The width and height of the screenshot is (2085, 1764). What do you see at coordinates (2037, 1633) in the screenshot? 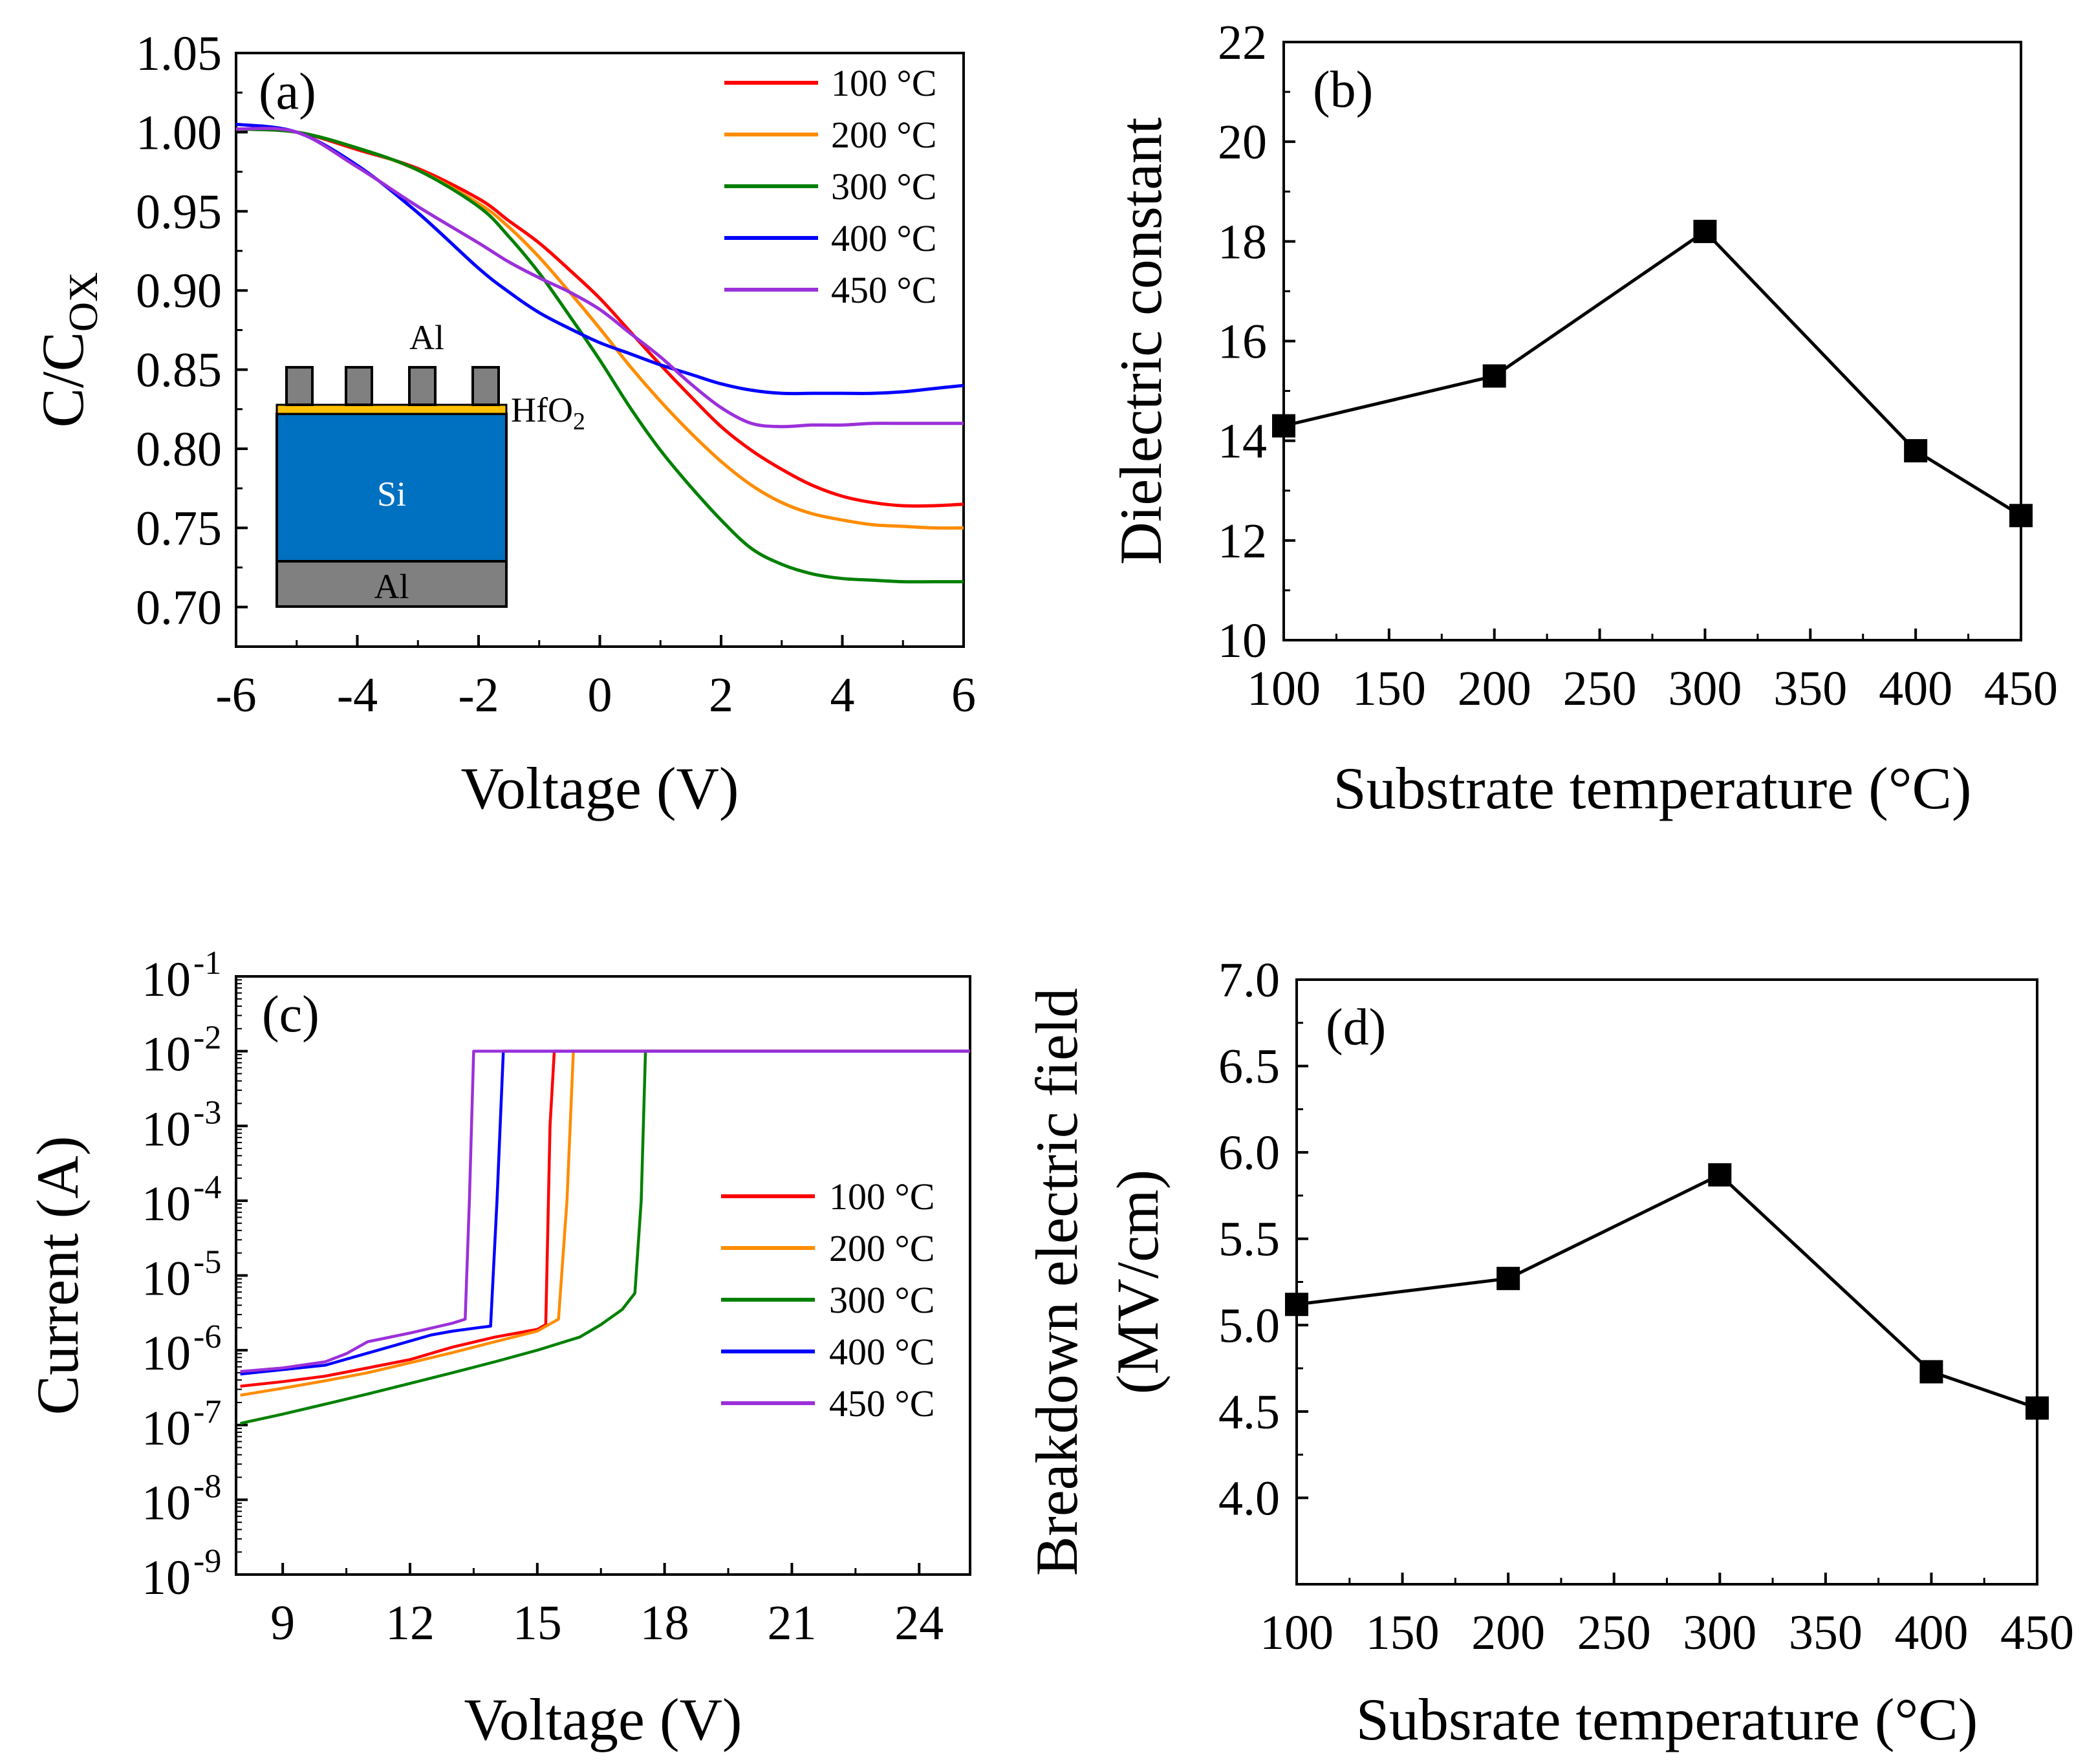
I see `x-tick-label: 450` at bounding box center [2037, 1633].